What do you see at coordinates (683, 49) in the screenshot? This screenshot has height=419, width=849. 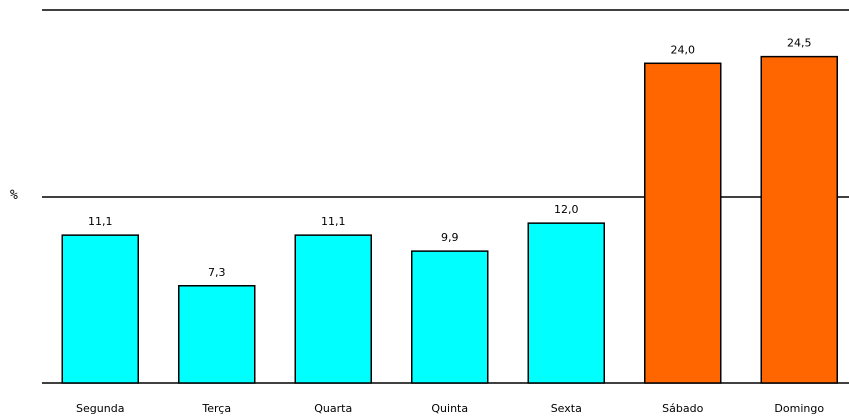 I see `data-label-5: 24,0` at bounding box center [683, 49].